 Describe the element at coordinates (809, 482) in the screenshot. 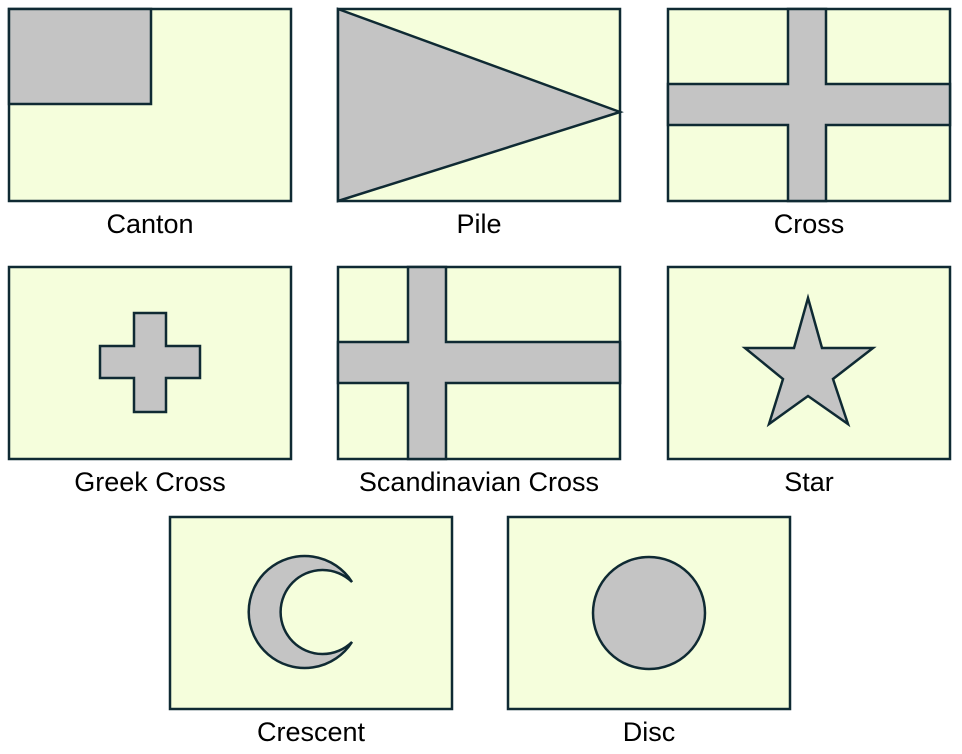

I see `flag-label-star: Star` at that location.